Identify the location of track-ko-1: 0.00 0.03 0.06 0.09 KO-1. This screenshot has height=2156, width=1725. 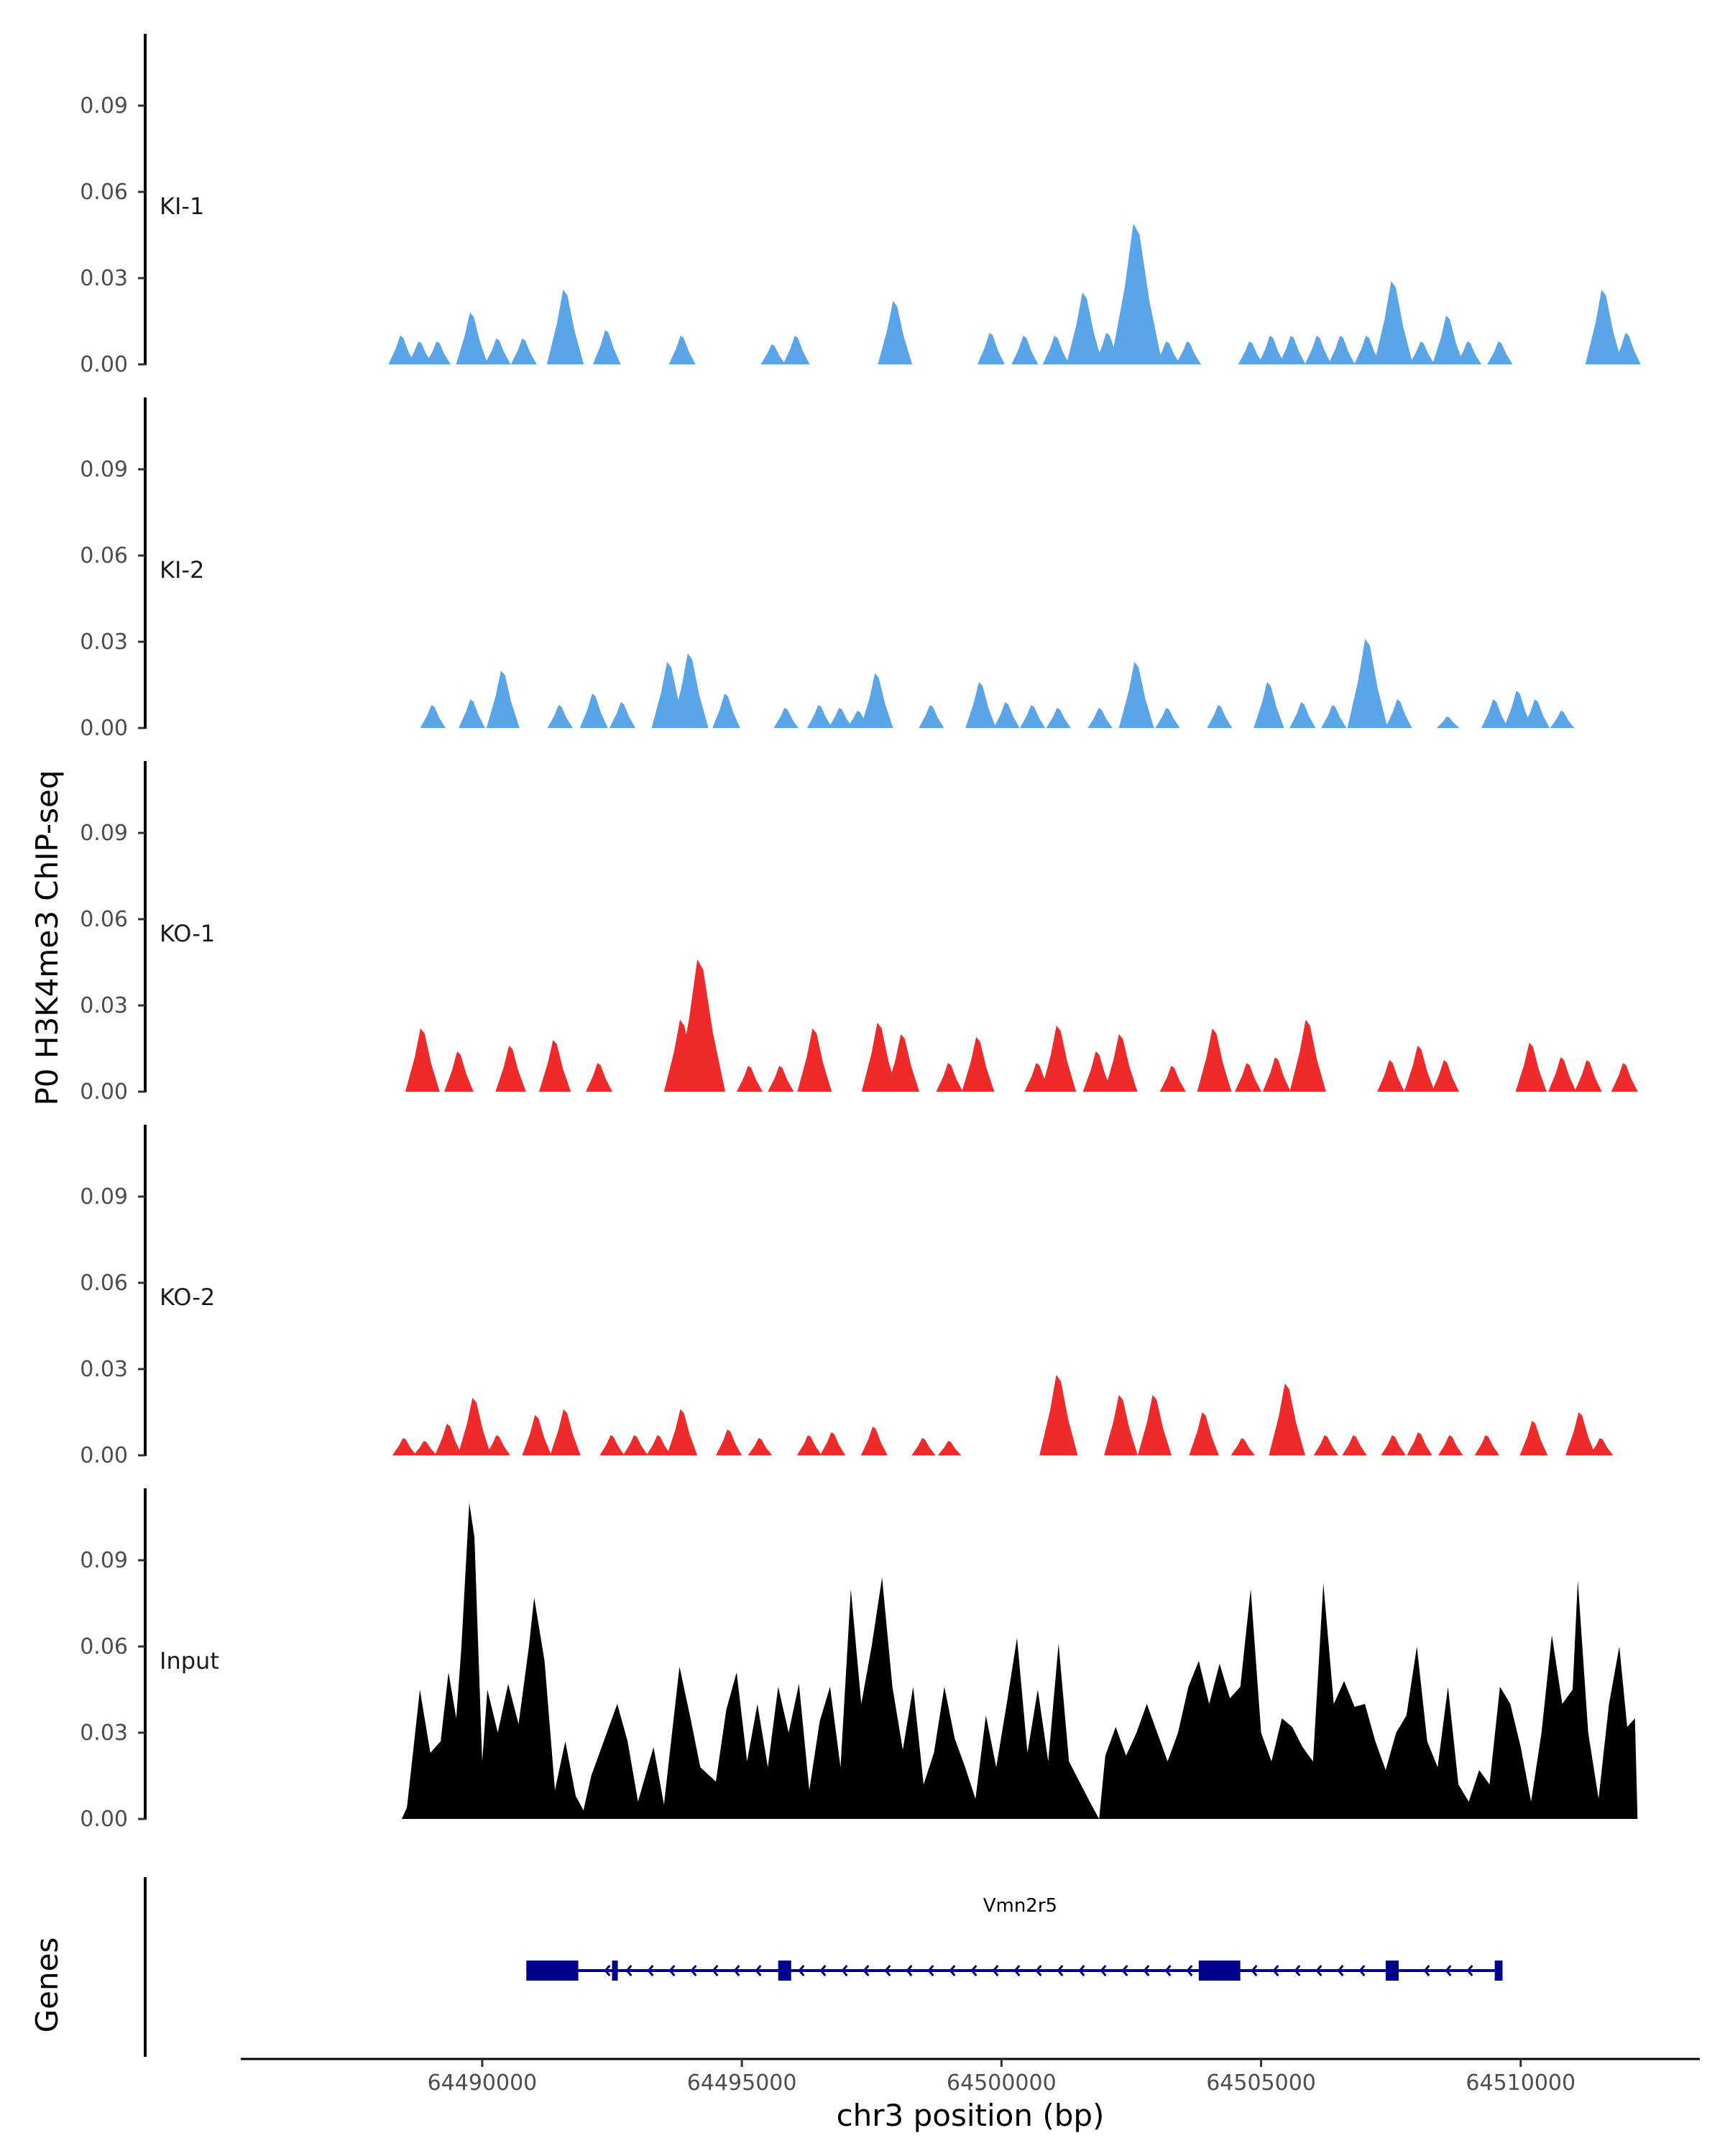
(859, 933).